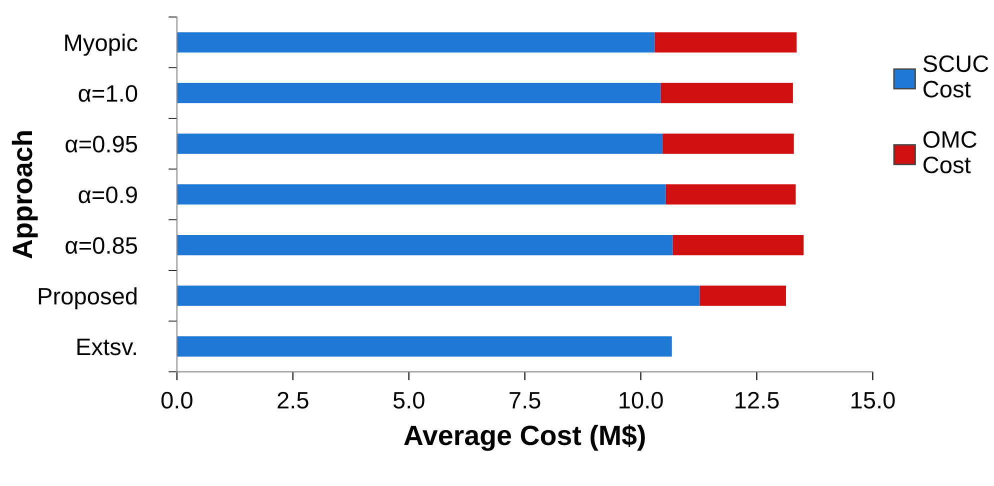 The image size is (994, 486). Describe the element at coordinates (525, 400) in the screenshot. I see `x-tick-label: 7.5` at that location.